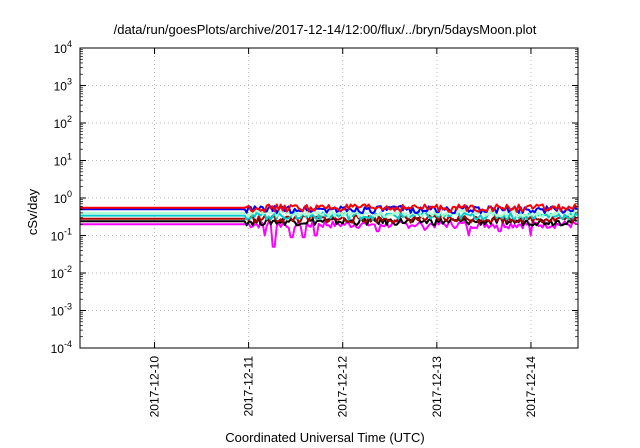 The image size is (640, 448). Describe the element at coordinates (63, 122) in the screenshot. I see `y-tick-label: 10²` at that location.